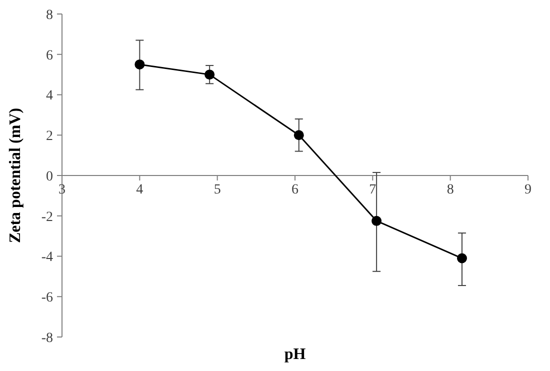 This screenshot has height=371, width=550. What do you see at coordinates (450, 190) in the screenshot?
I see `x-tick-label: 8` at bounding box center [450, 190].